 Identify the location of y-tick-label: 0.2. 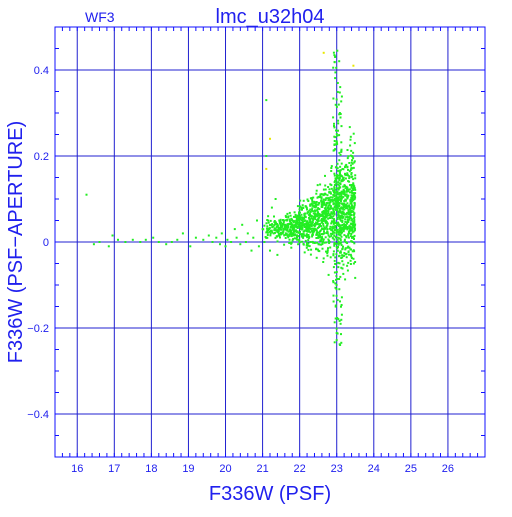
(41, 157).